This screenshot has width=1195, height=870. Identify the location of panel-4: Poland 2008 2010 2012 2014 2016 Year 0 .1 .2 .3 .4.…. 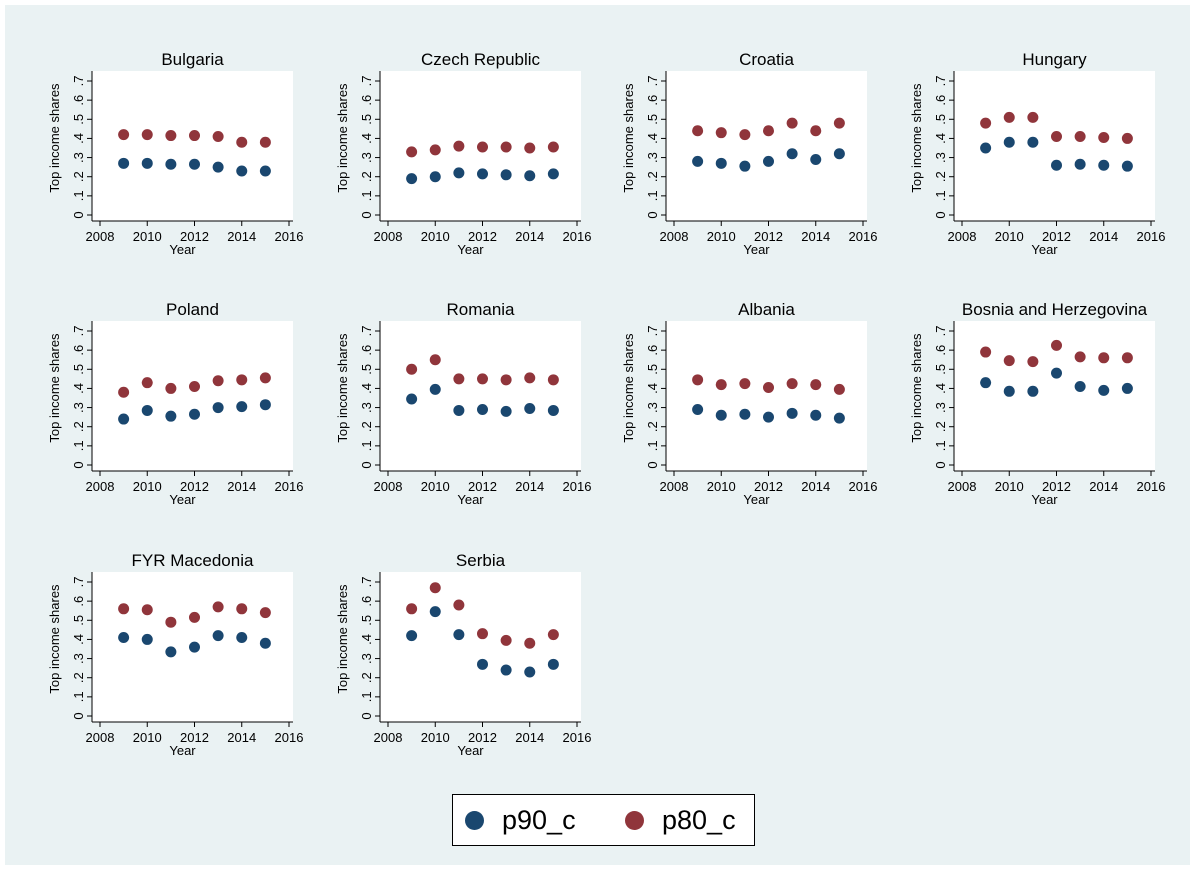
(175, 403).